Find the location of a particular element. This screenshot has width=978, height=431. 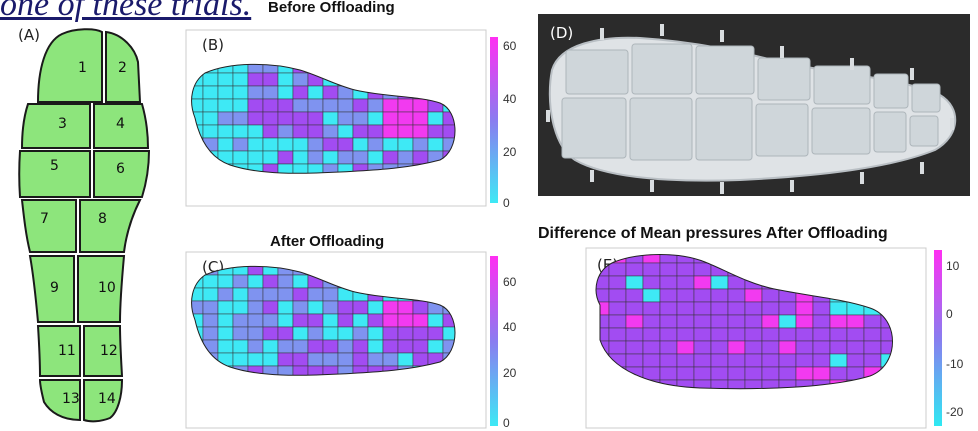

zone-label-13: 13 is located at coordinates (71, 399).